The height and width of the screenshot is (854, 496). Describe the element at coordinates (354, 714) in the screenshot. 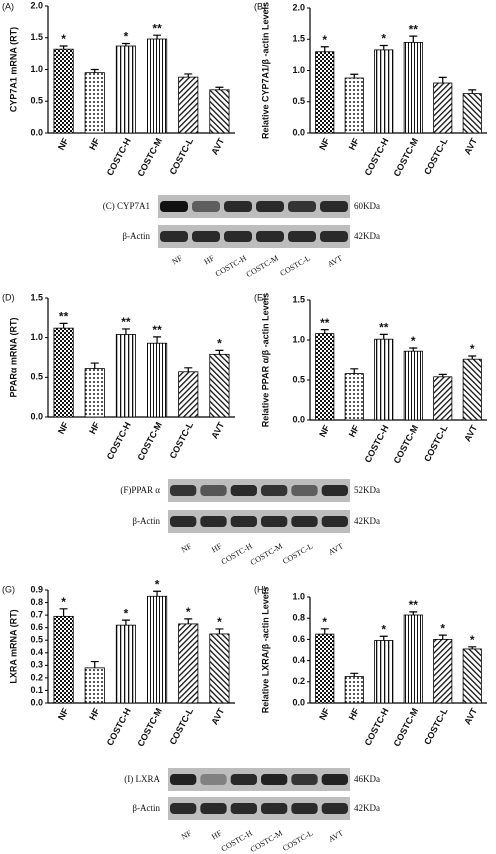

I see `x-tick-label: HF` at that location.